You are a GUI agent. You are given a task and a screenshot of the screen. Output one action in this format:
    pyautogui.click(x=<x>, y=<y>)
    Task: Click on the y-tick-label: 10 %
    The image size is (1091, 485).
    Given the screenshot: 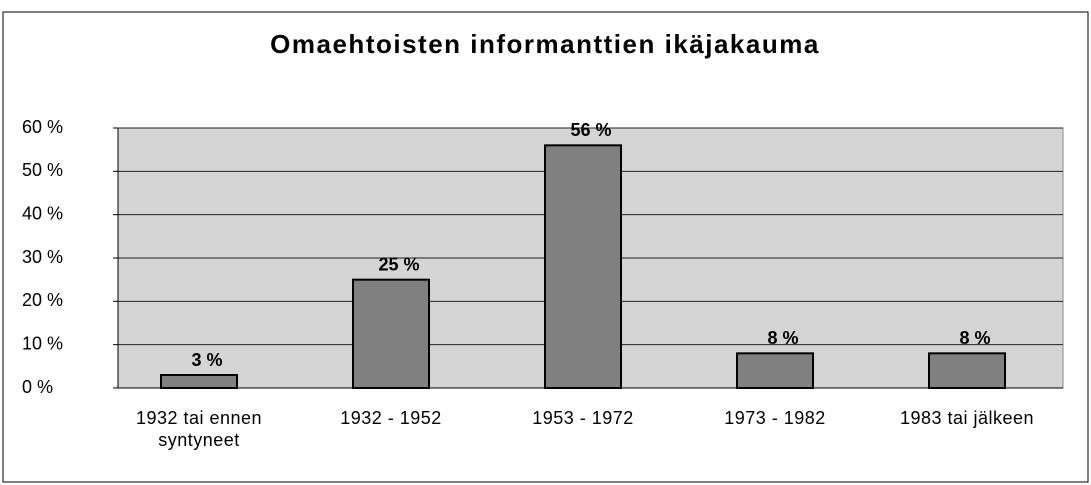 What is the action you would take?
    pyautogui.click(x=42, y=343)
    